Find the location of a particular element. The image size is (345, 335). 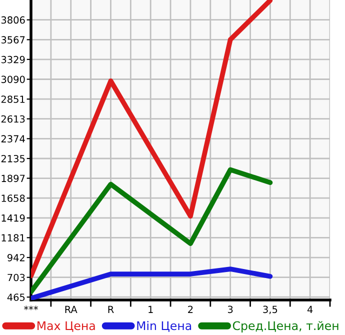

line-series is located at coordinates (152, 283).